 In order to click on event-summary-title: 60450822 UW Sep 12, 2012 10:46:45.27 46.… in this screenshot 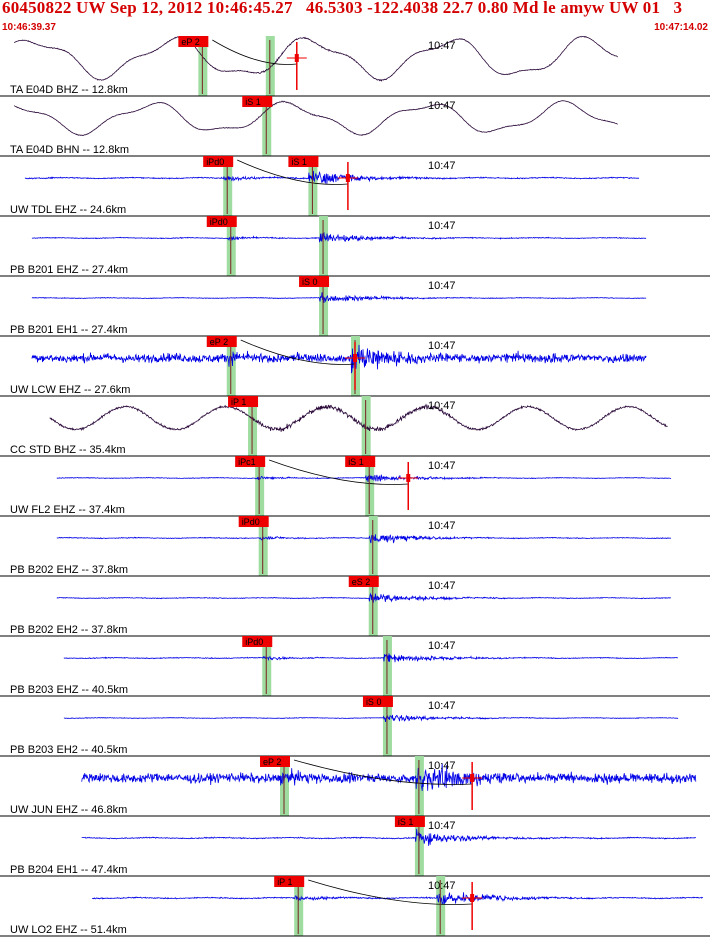, I will do `click(342, 8)`.